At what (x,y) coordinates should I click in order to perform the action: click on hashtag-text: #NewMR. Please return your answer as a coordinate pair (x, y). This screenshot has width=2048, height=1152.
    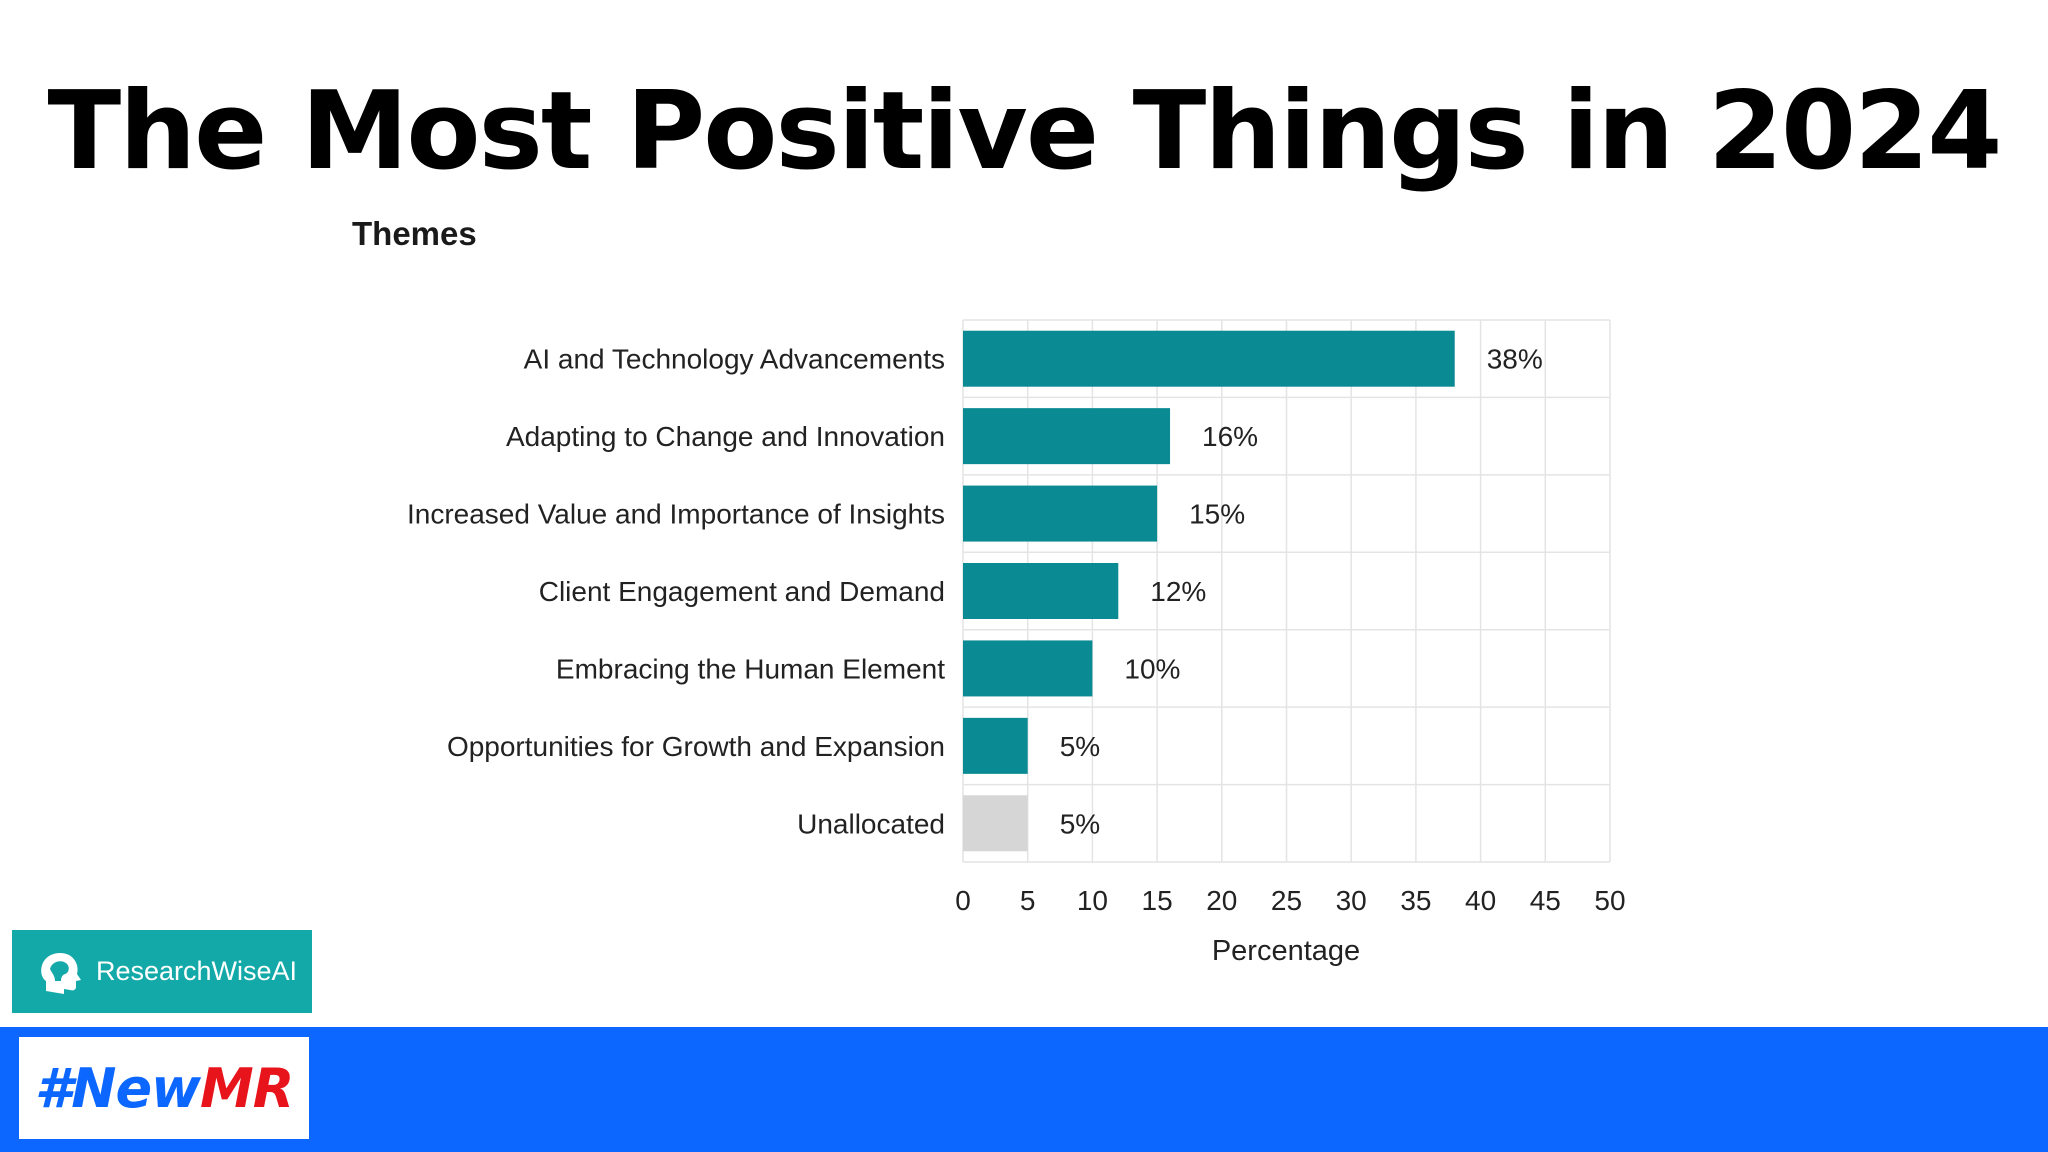
    Looking at the image, I should click on (164, 1088).